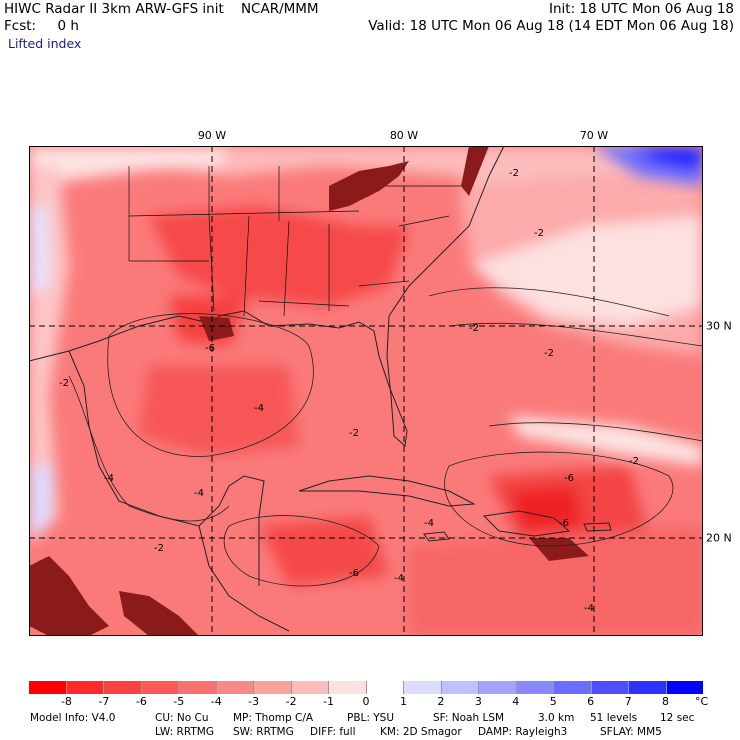 The width and height of the screenshot is (740, 740). I want to click on coastline-jamaica, so click(436, 536).